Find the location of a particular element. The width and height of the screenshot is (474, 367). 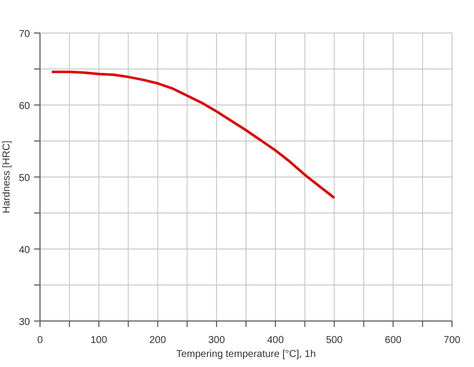

x-tick-label: 600 is located at coordinates (393, 340).